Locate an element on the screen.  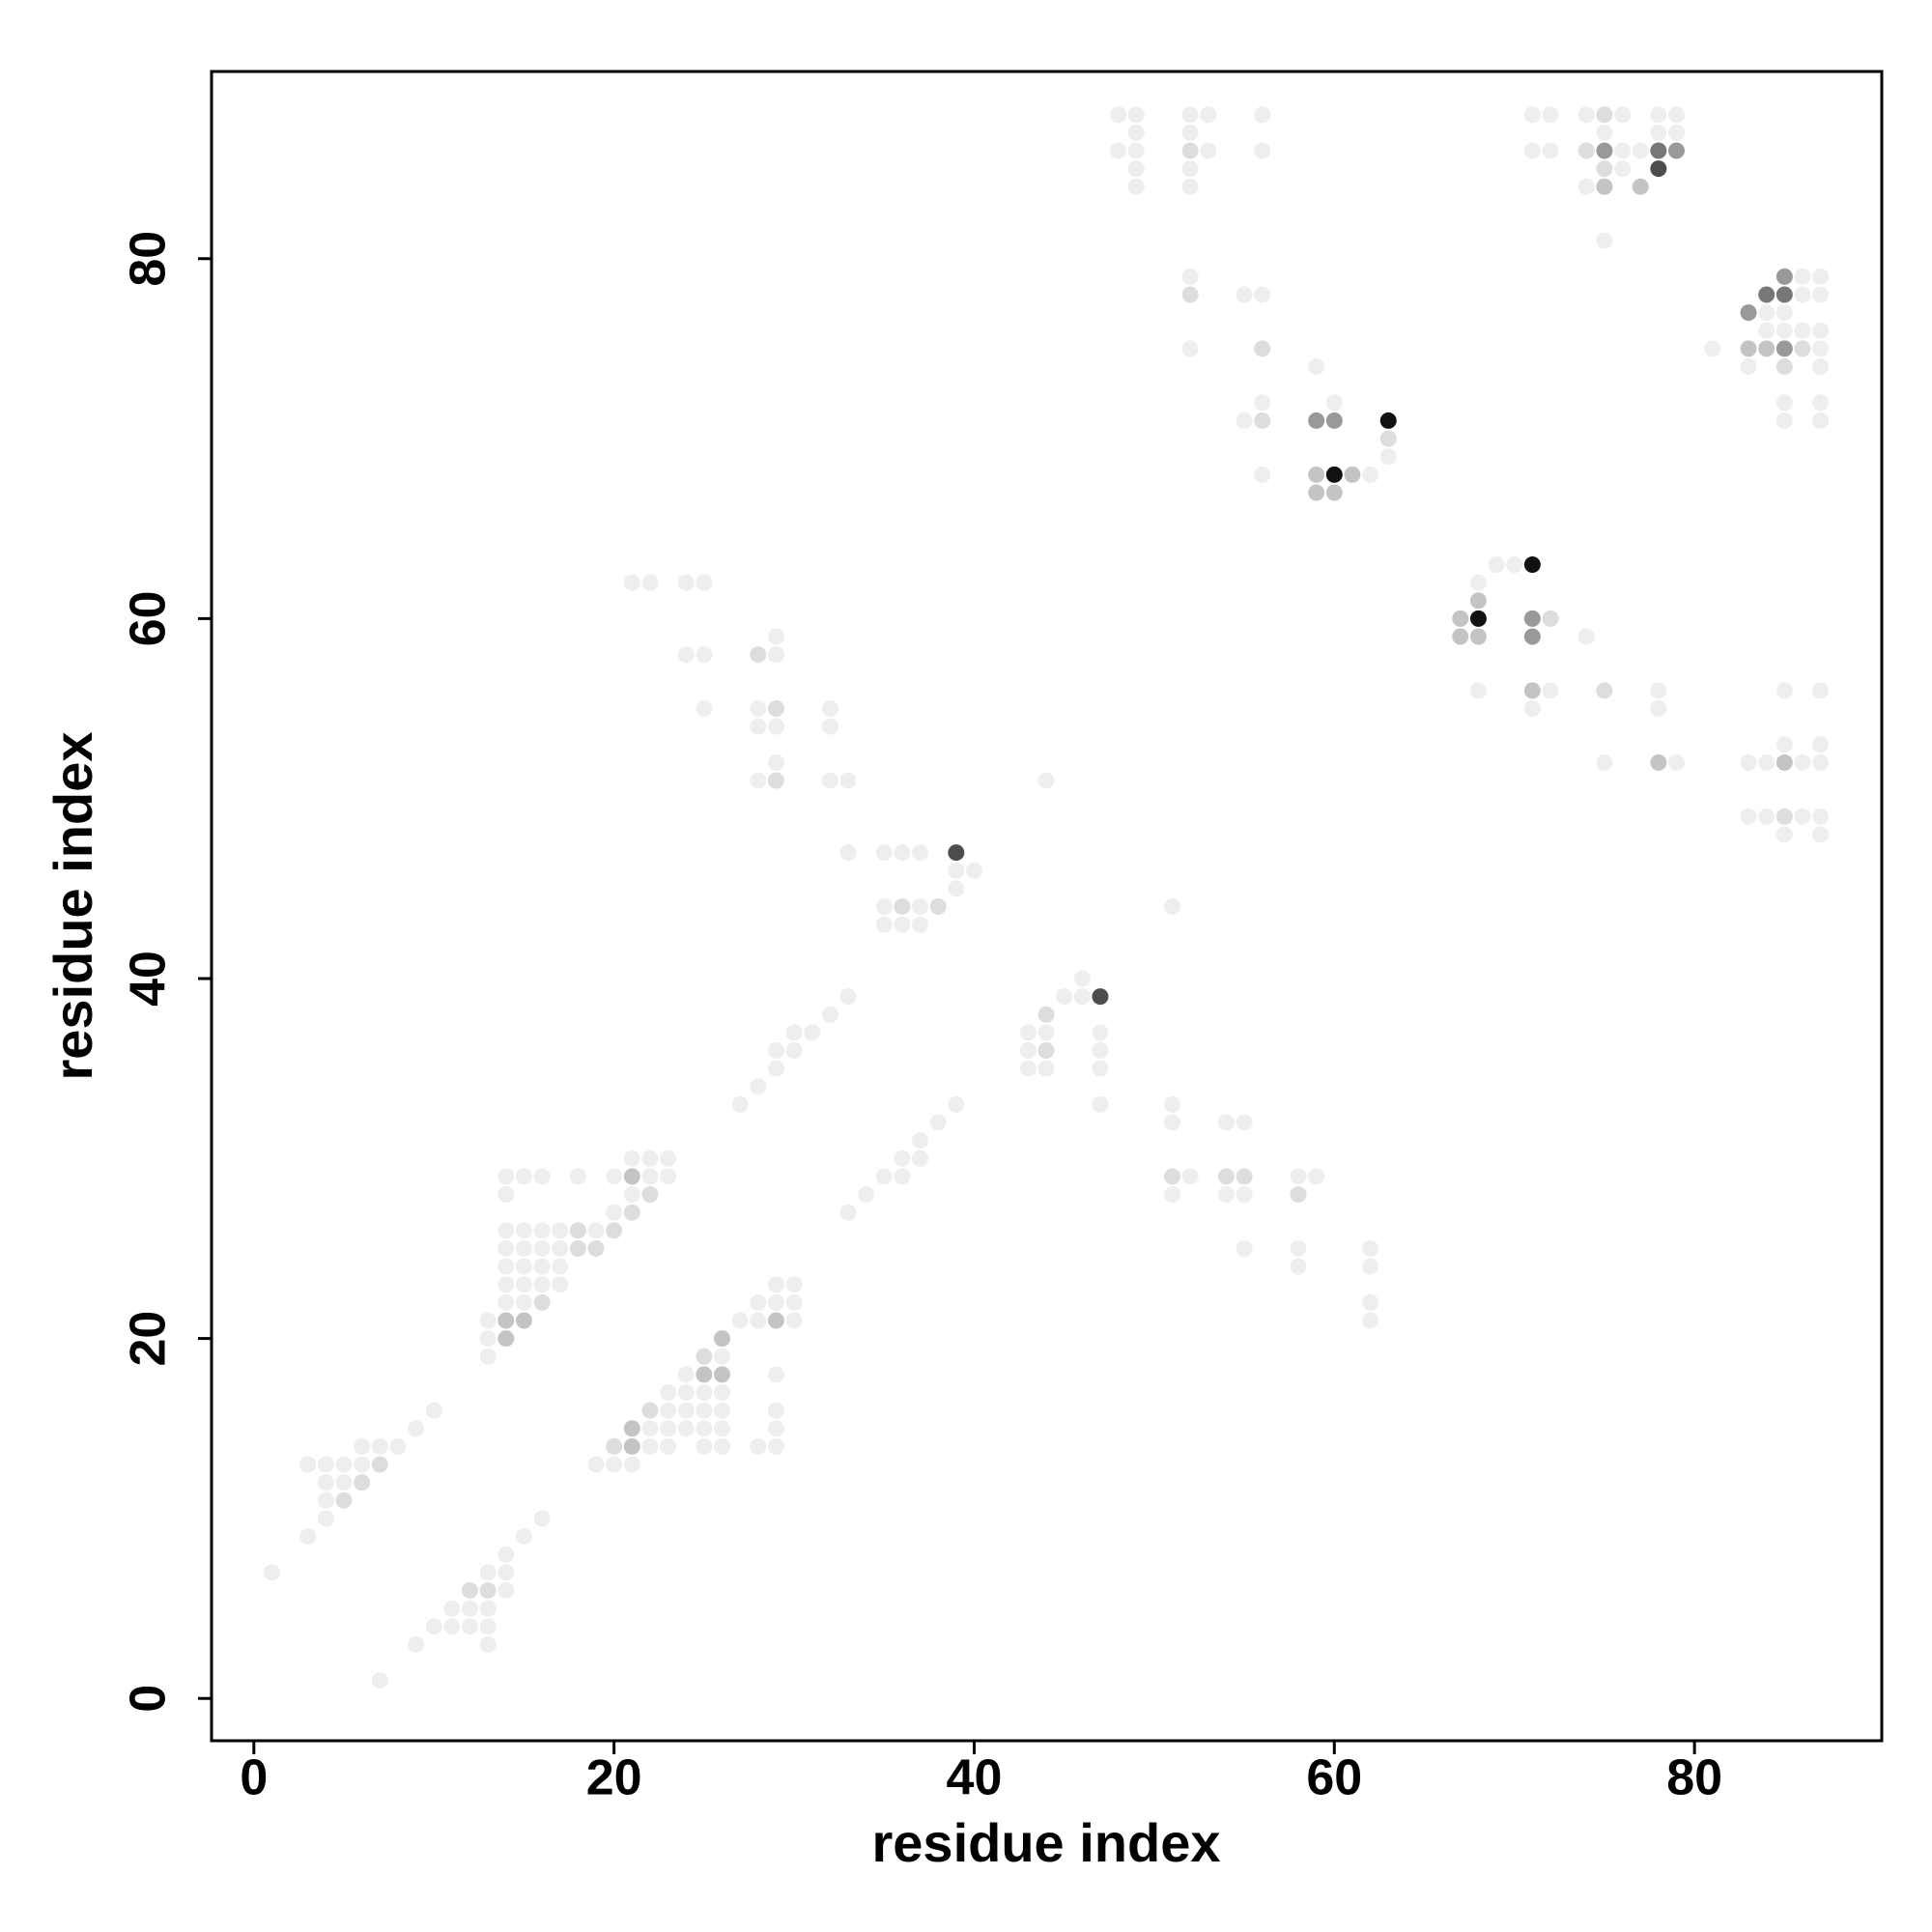
x-tick-label: 0 is located at coordinates (254, 1778).